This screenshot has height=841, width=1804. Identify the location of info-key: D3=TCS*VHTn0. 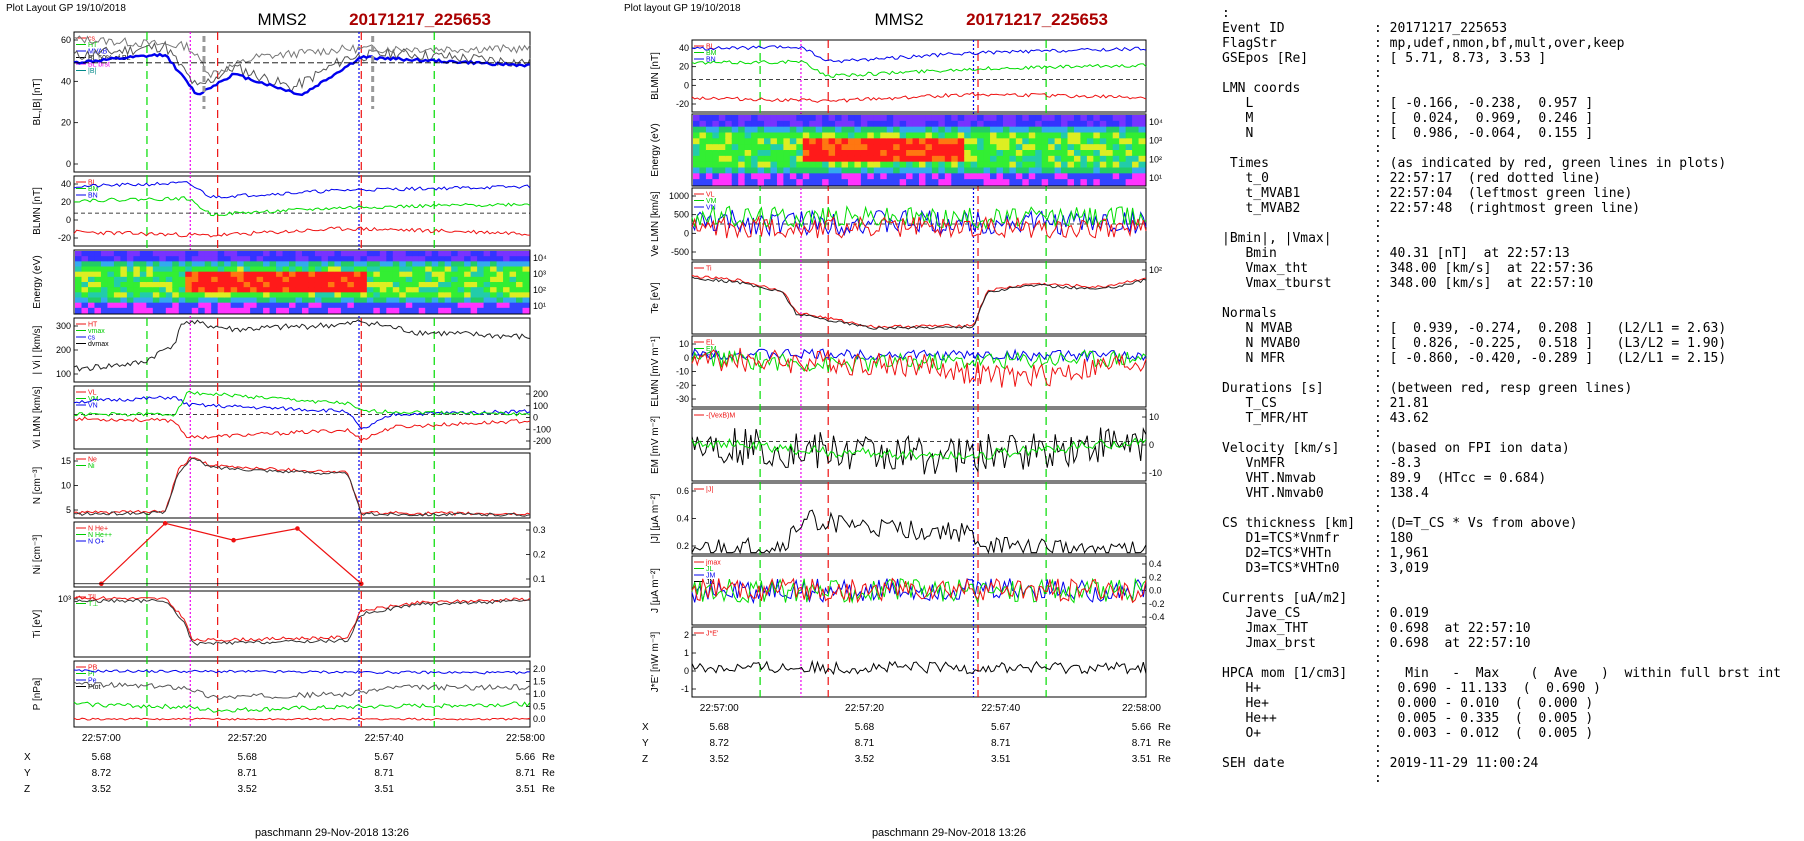
(1281, 568).